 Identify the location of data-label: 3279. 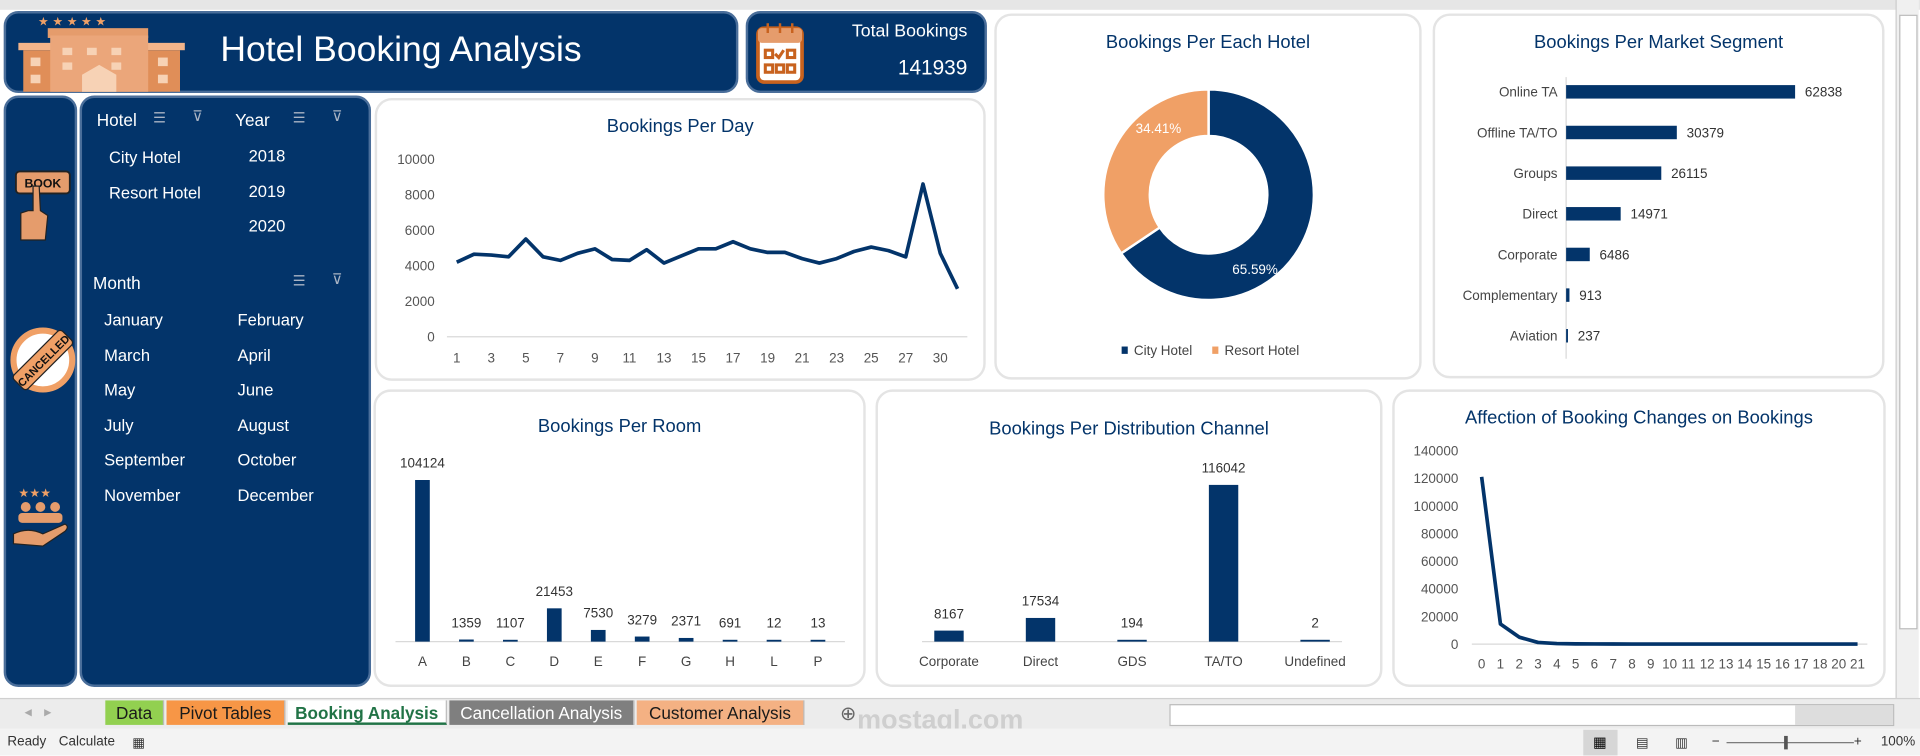
(642, 619).